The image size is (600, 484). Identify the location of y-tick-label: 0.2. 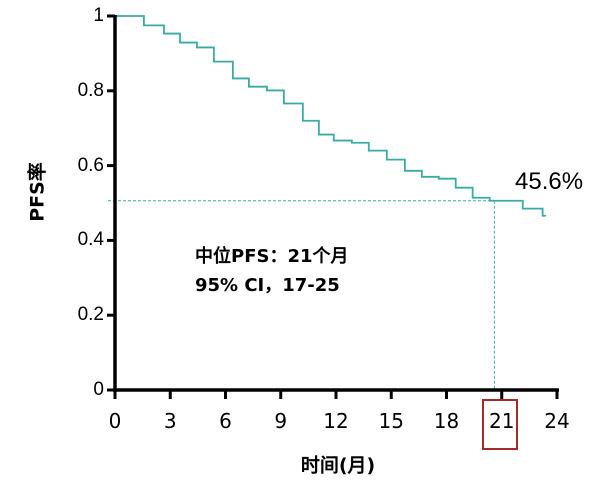
(90, 315).